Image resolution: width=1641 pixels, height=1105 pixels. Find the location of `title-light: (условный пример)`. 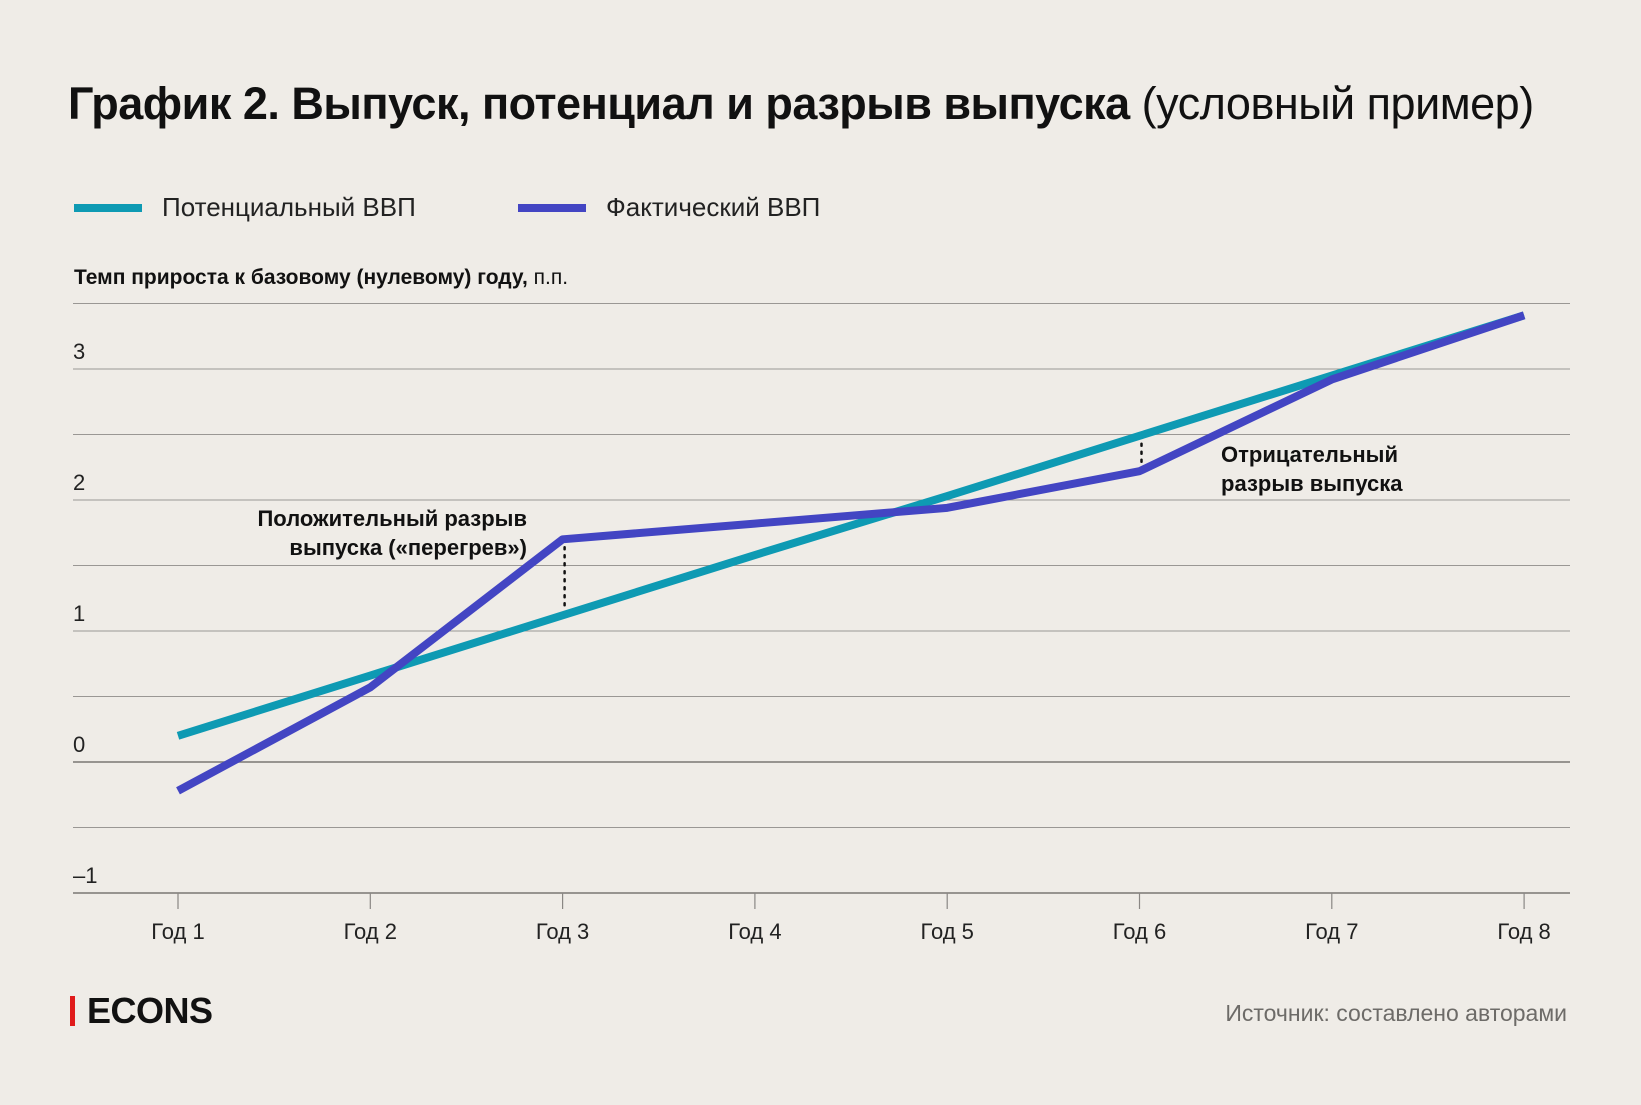

title-light: (условный пример) is located at coordinates (1338, 103).